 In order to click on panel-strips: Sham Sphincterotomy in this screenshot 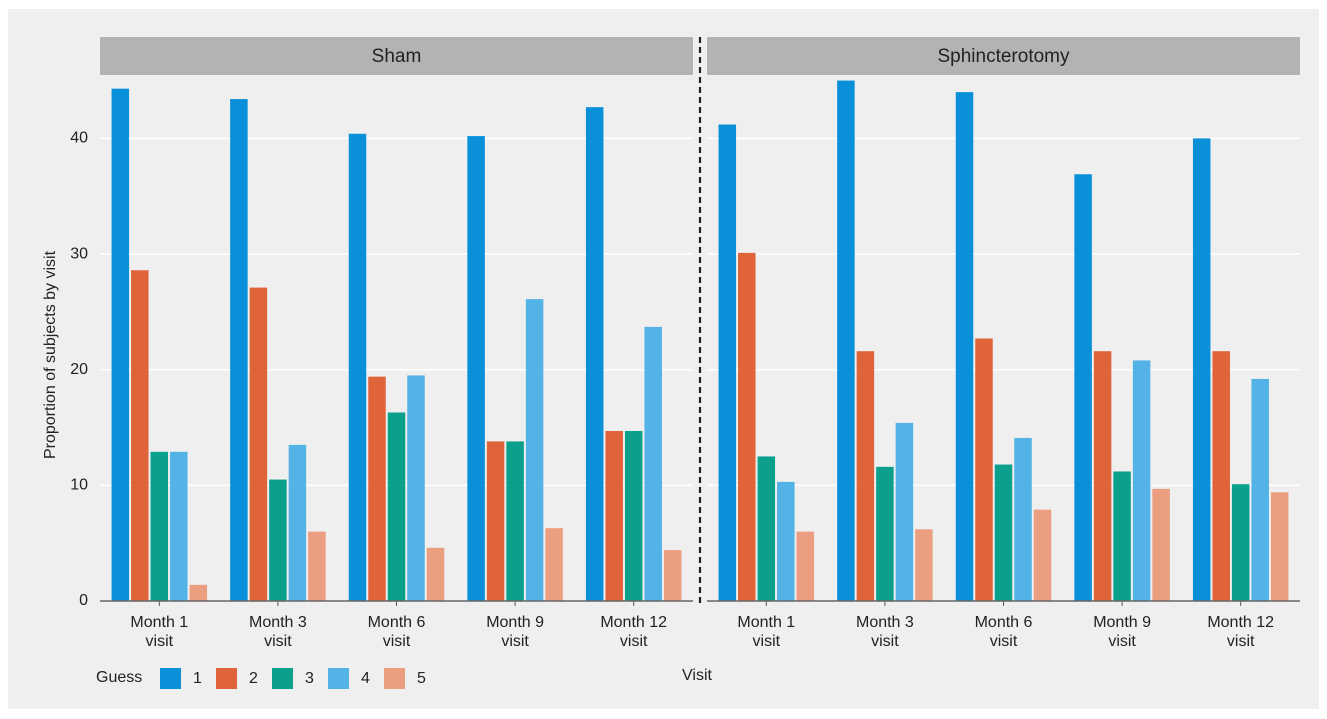, I will do `click(700, 56)`.